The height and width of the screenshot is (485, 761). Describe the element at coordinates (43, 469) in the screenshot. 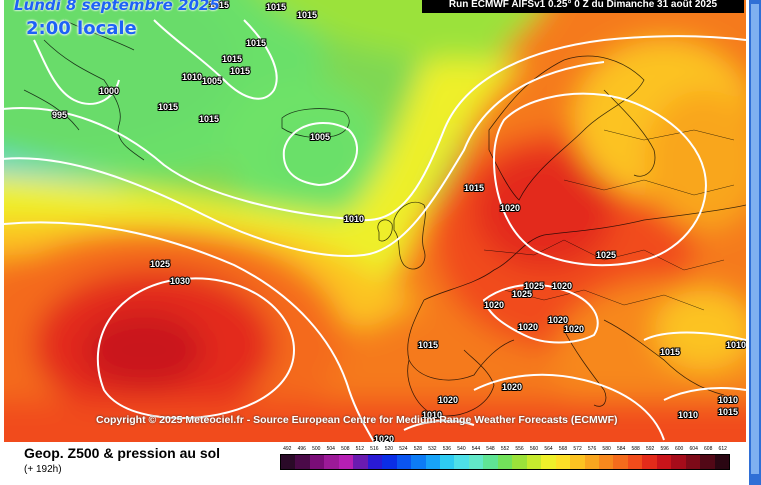

I see `legend-subtitle: (+ 192h)` at that location.